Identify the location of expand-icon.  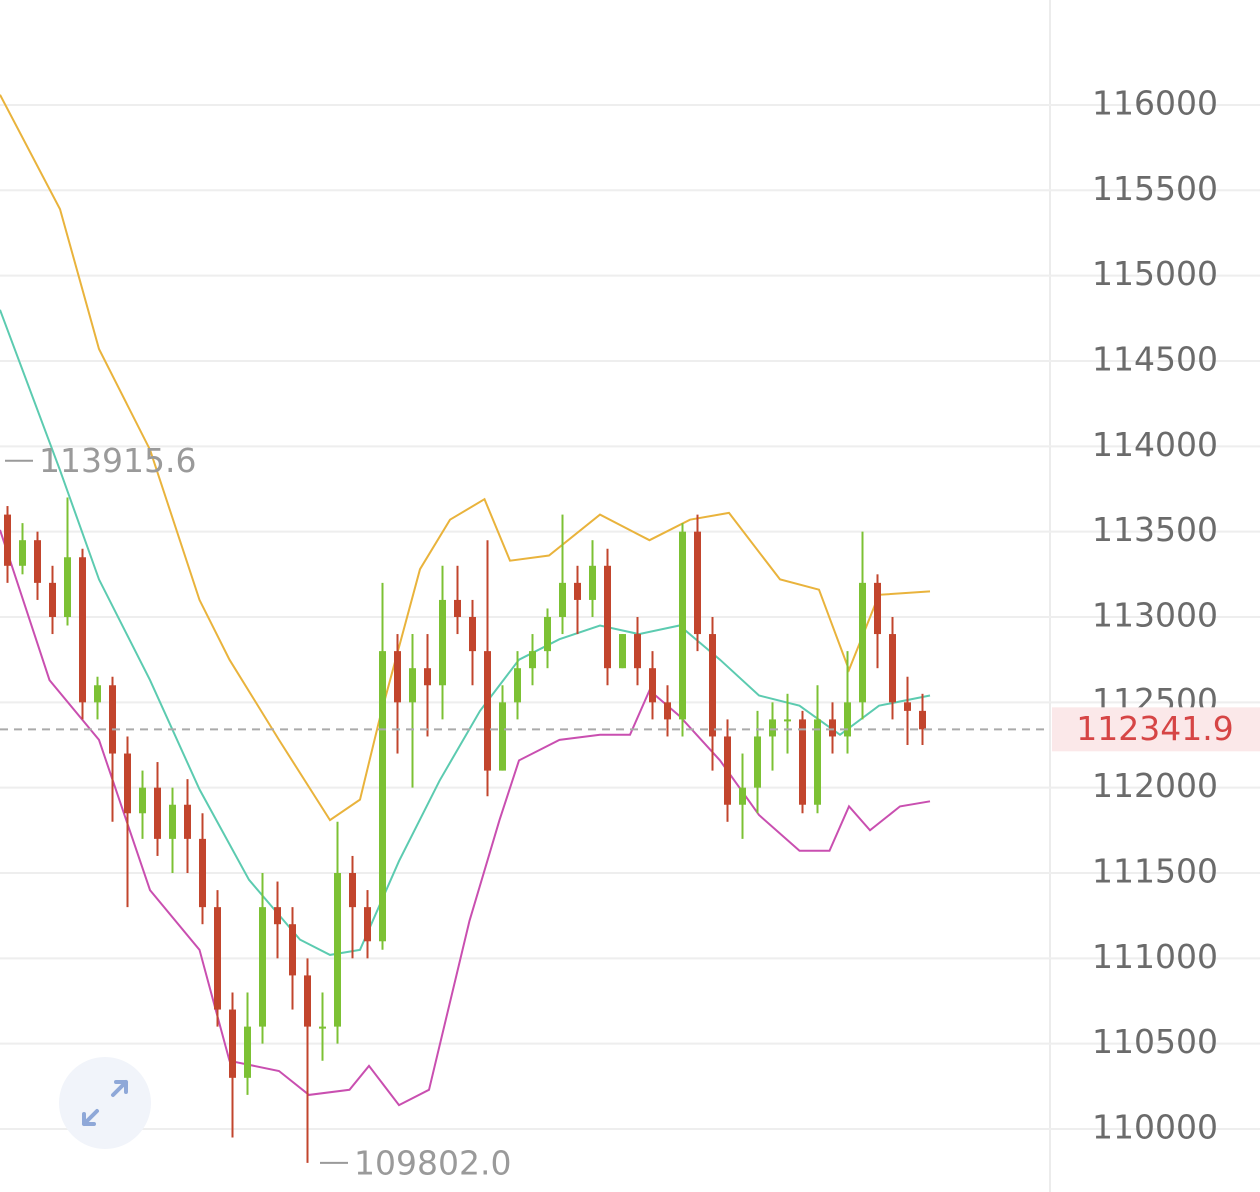
(105, 1103).